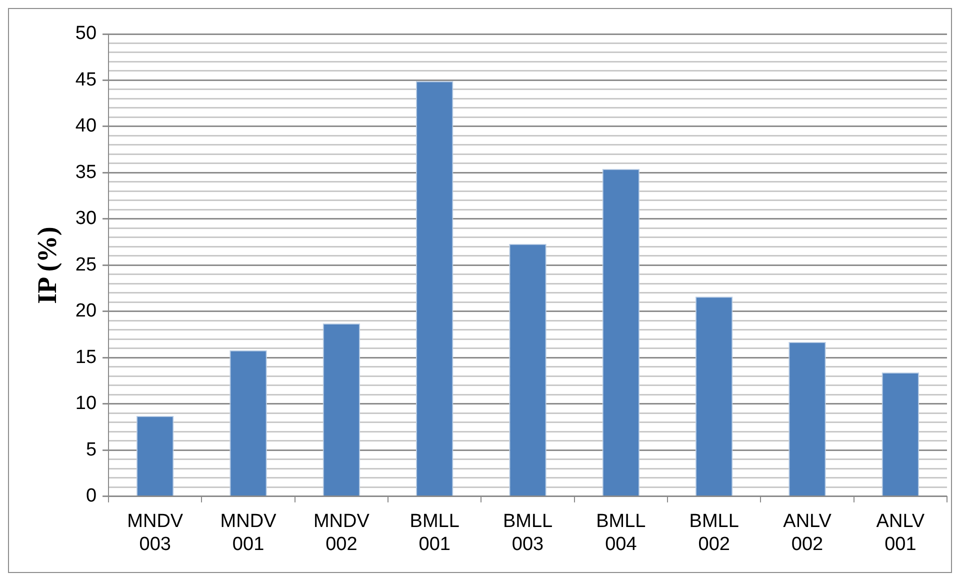 Image resolution: width=960 pixels, height=581 pixels. Describe the element at coordinates (47, 265) in the screenshot. I see `y-axis-title: IP (%)` at that location.